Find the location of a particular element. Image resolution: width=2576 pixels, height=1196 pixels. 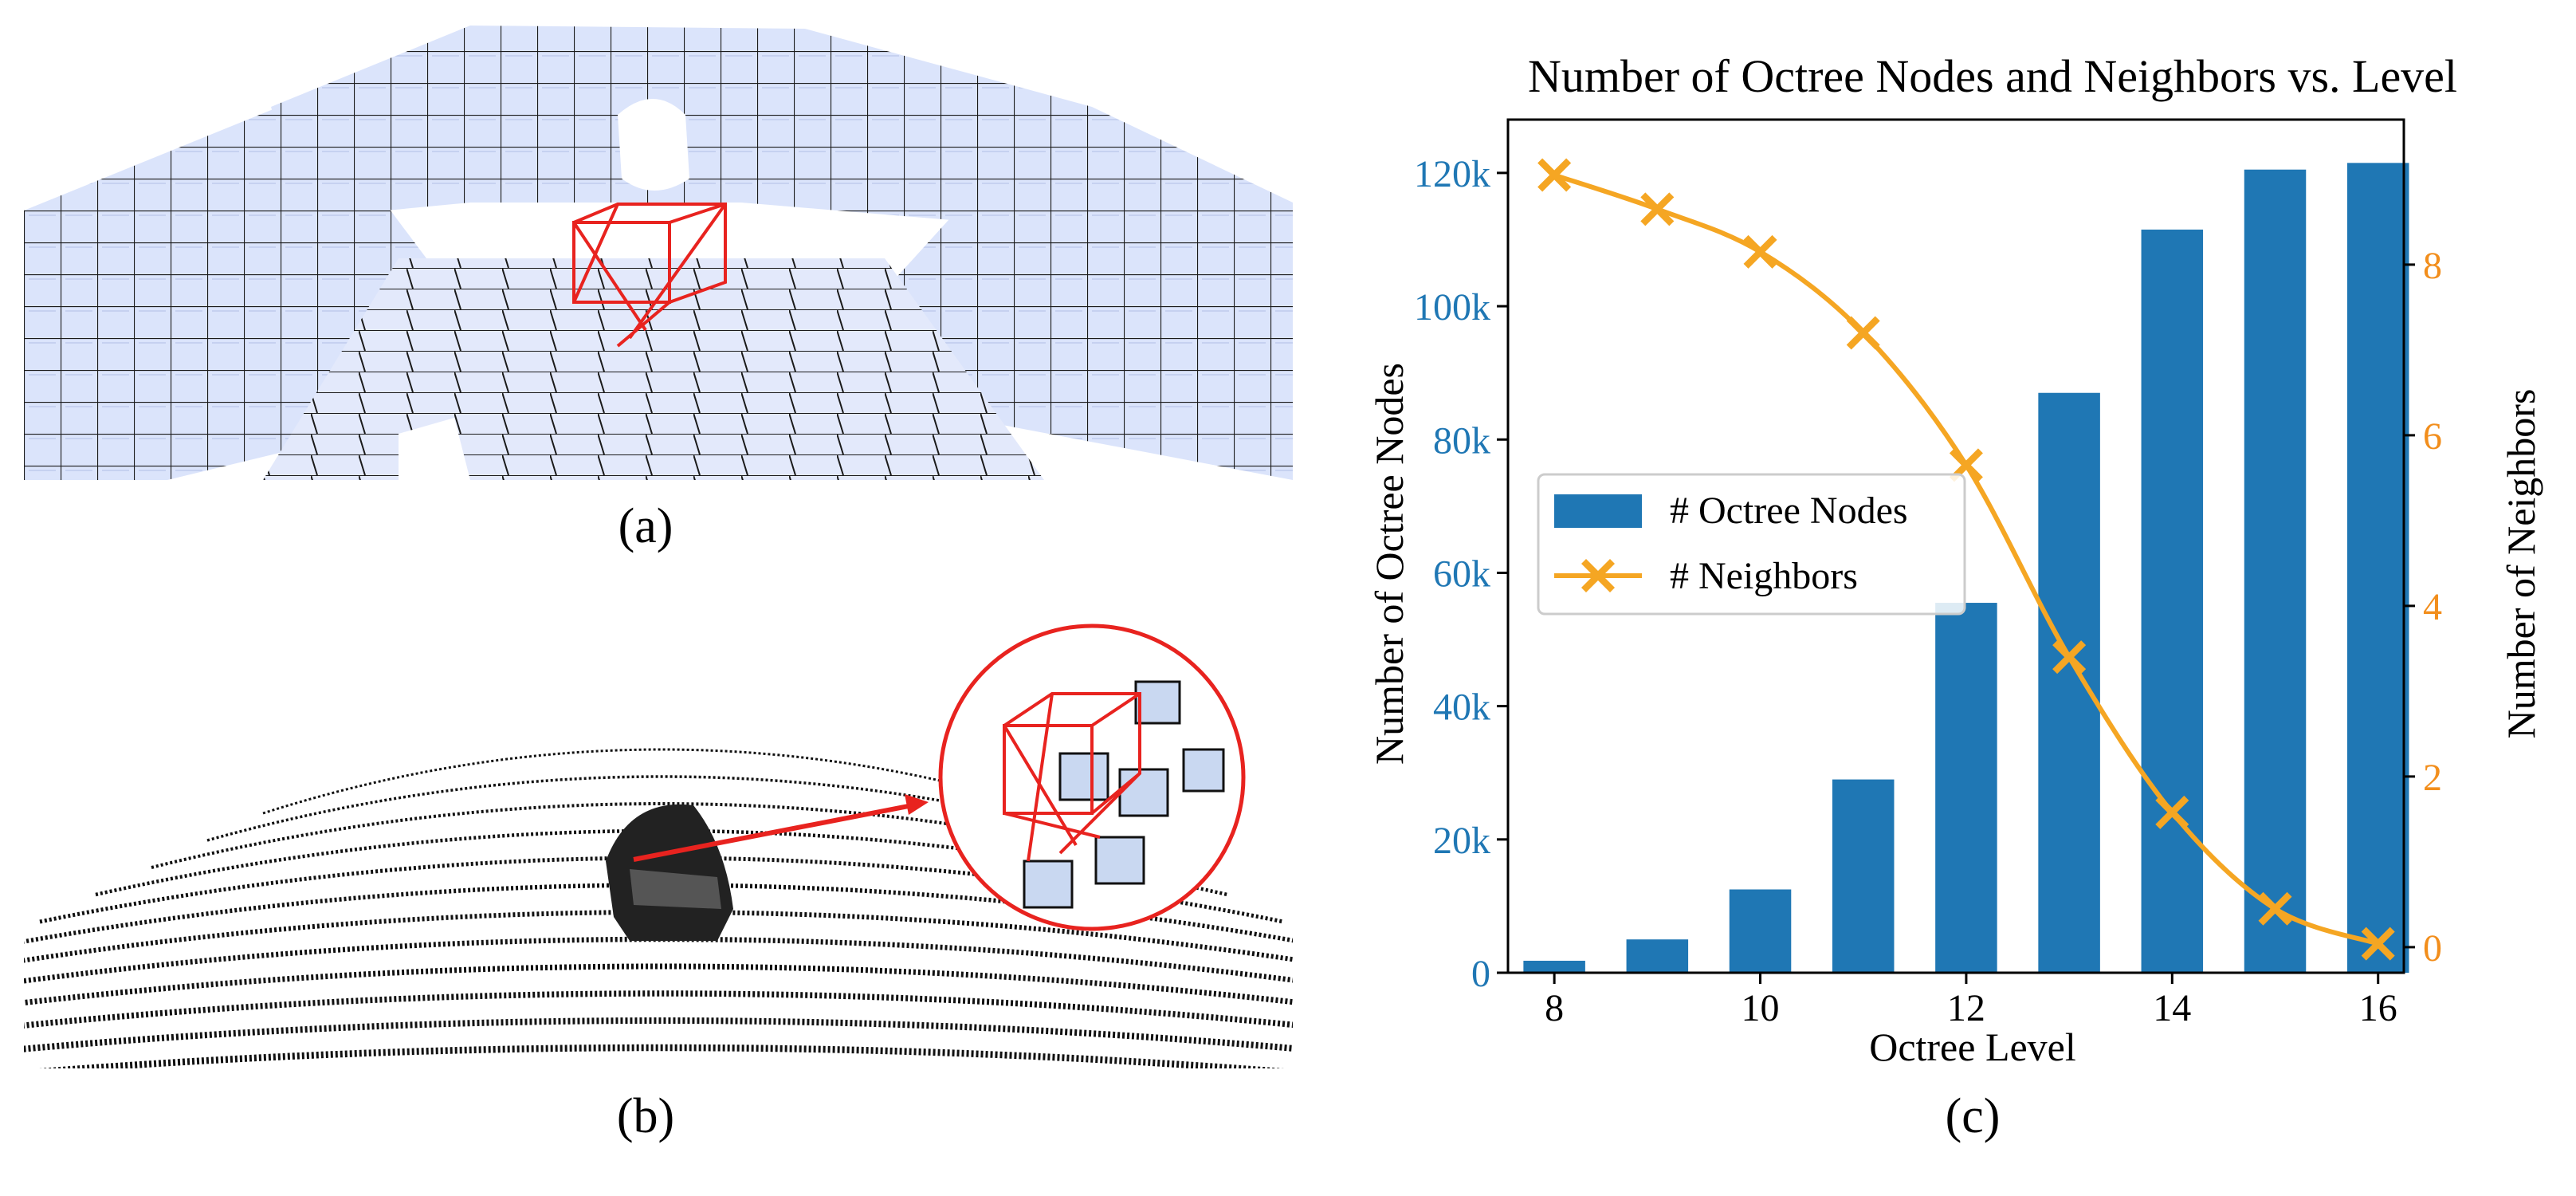

caption-b: (b) is located at coordinates (645, 1116).